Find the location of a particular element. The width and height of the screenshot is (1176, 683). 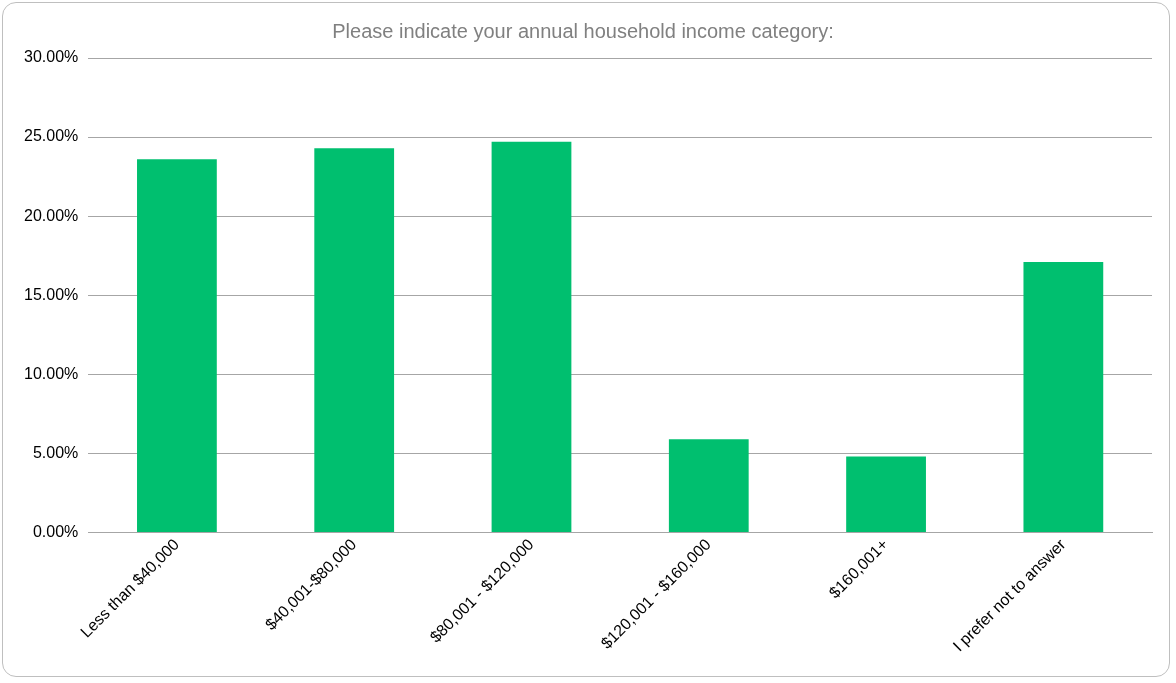

y-tick-label: 10.00% is located at coordinates (51, 373).